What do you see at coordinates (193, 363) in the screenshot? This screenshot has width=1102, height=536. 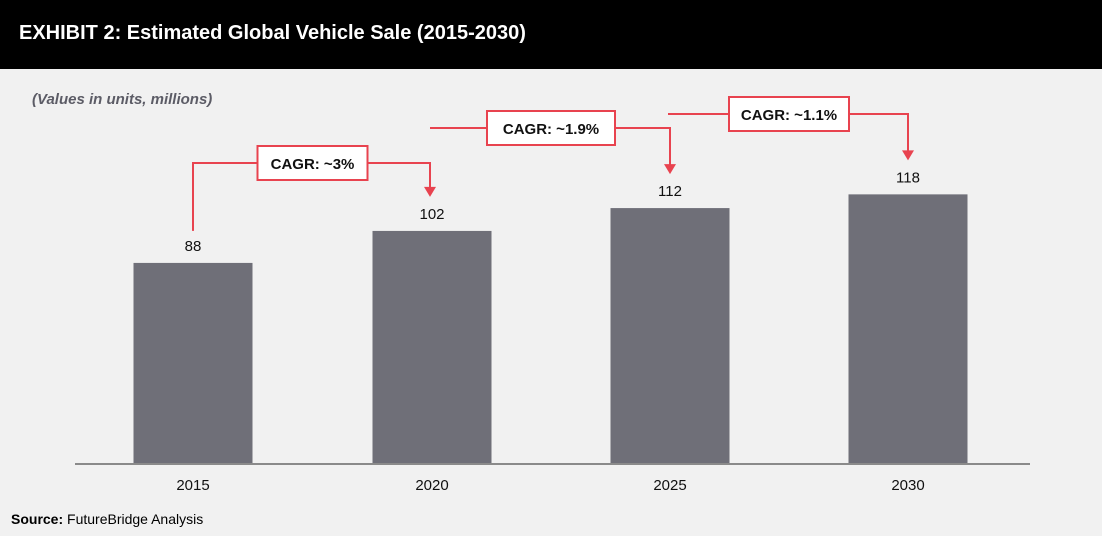 I see `bar-2015` at bounding box center [193, 363].